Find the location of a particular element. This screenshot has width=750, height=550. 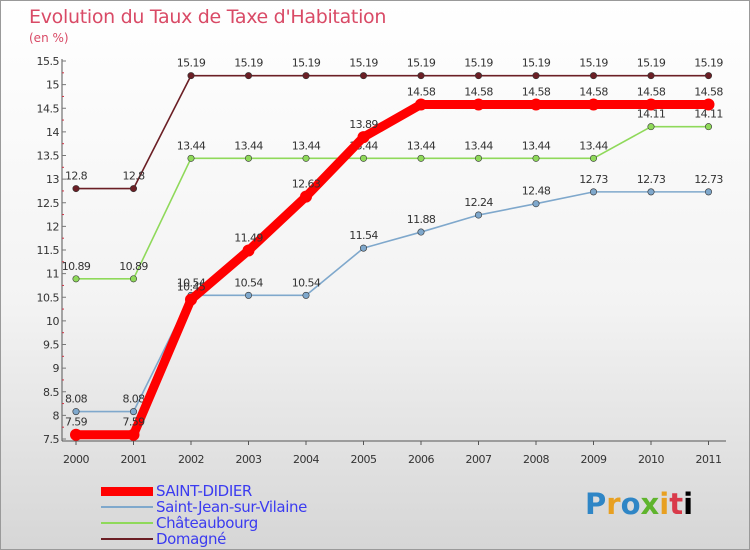

y-tick-label: 12 is located at coordinates (52, 226).